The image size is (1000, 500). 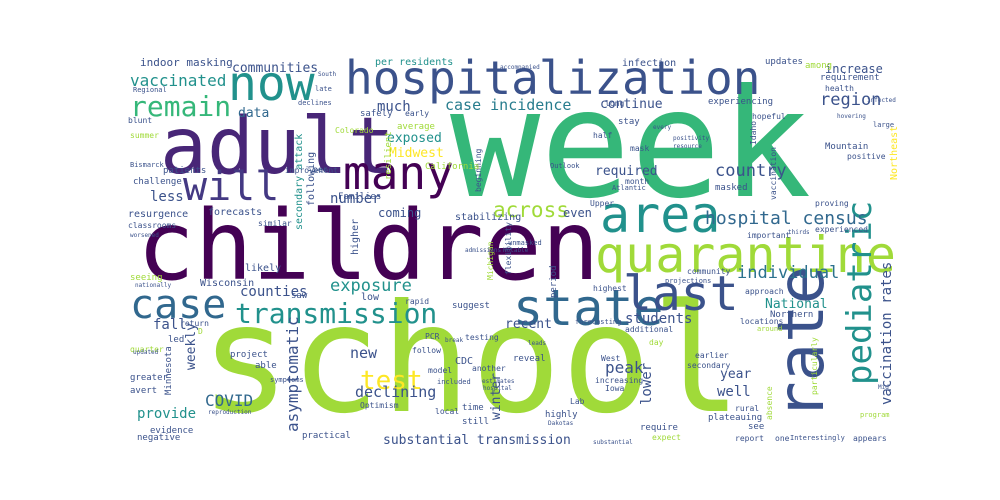 I want to click on word-number: number, so click(x=355, y=199).